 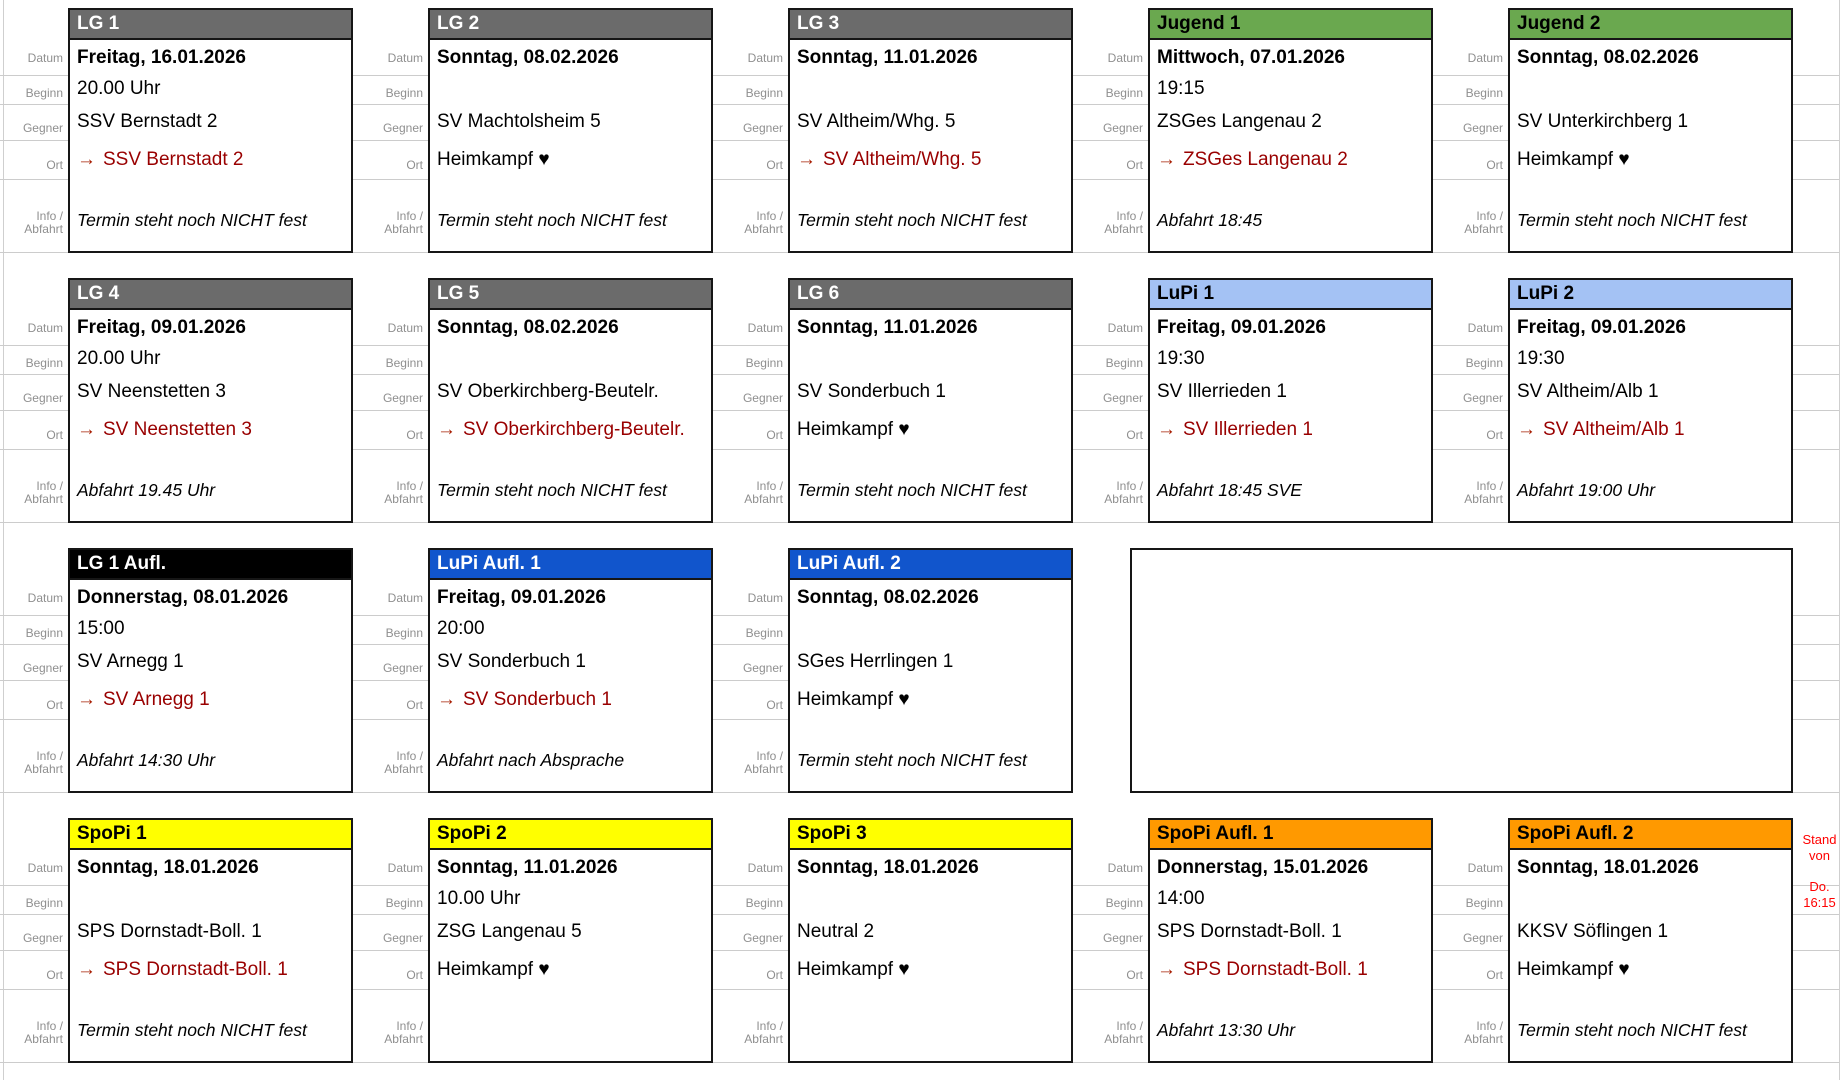 I want to click on card-title: LG 6, so click(x=930, y=295).